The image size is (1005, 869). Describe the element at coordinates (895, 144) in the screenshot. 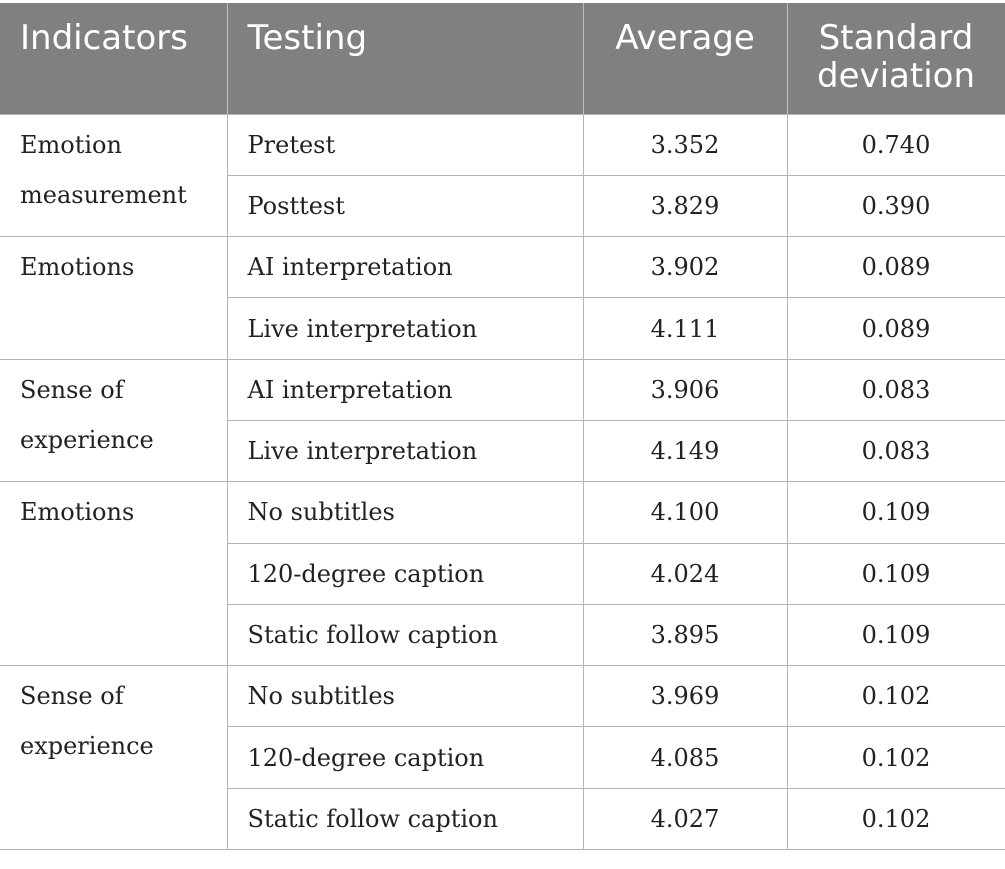

I see `std-deviation-cell: 0.740` at that location.